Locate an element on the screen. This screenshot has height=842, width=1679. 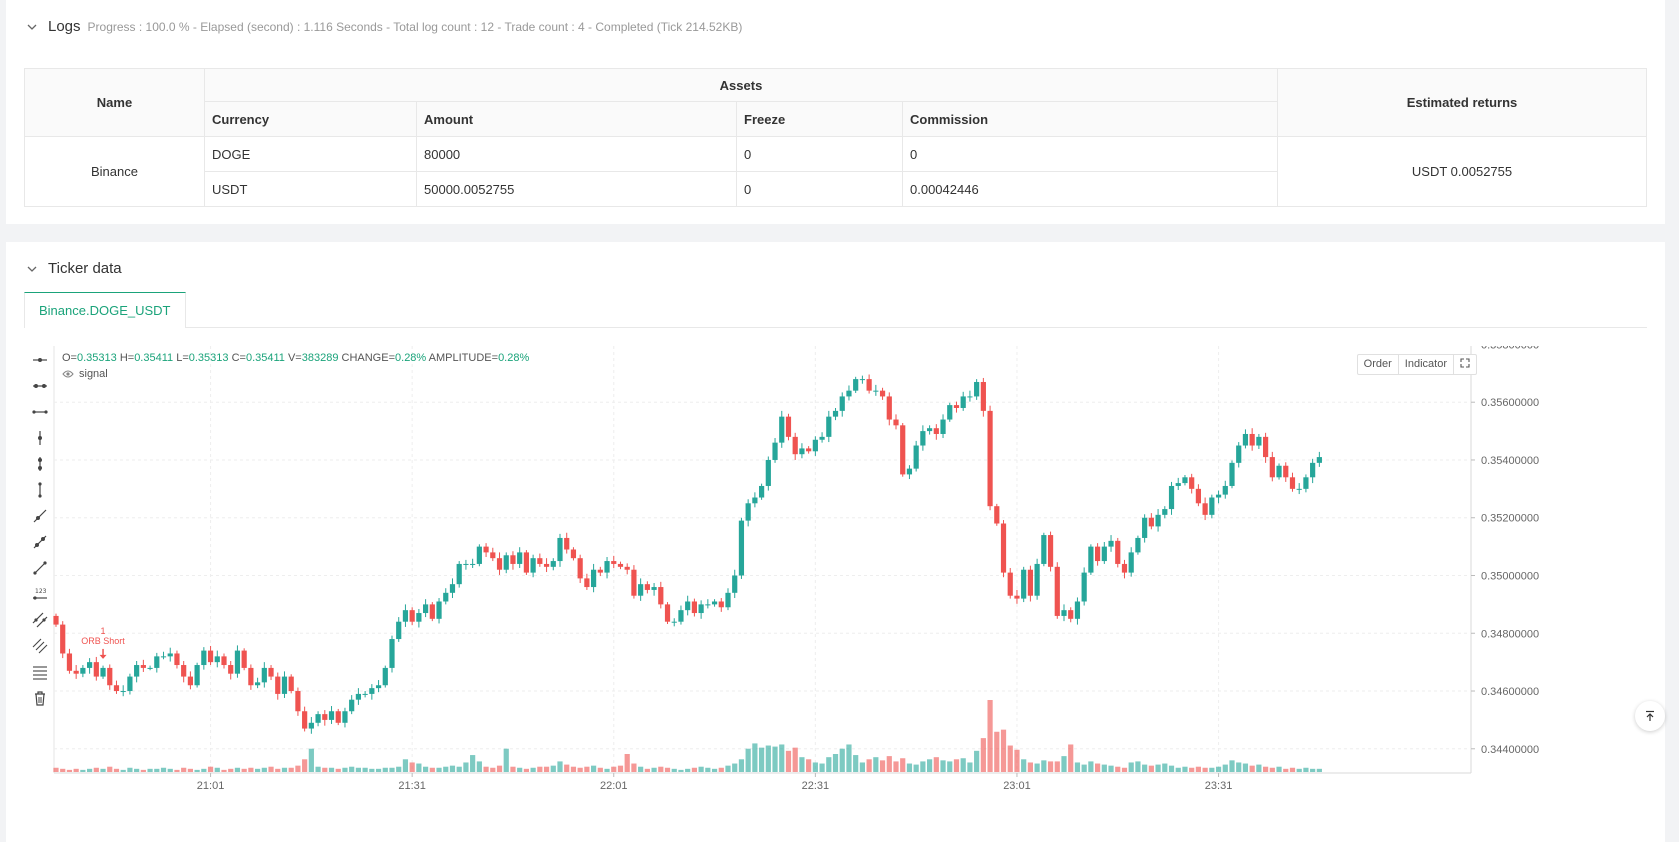
price-tick-label: 0.35200000 is located at coordinates (1510, 519).